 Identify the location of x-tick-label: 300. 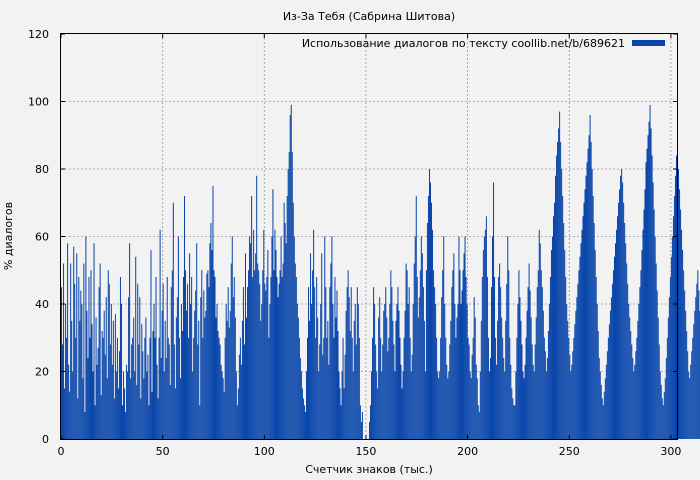
(670, 451).